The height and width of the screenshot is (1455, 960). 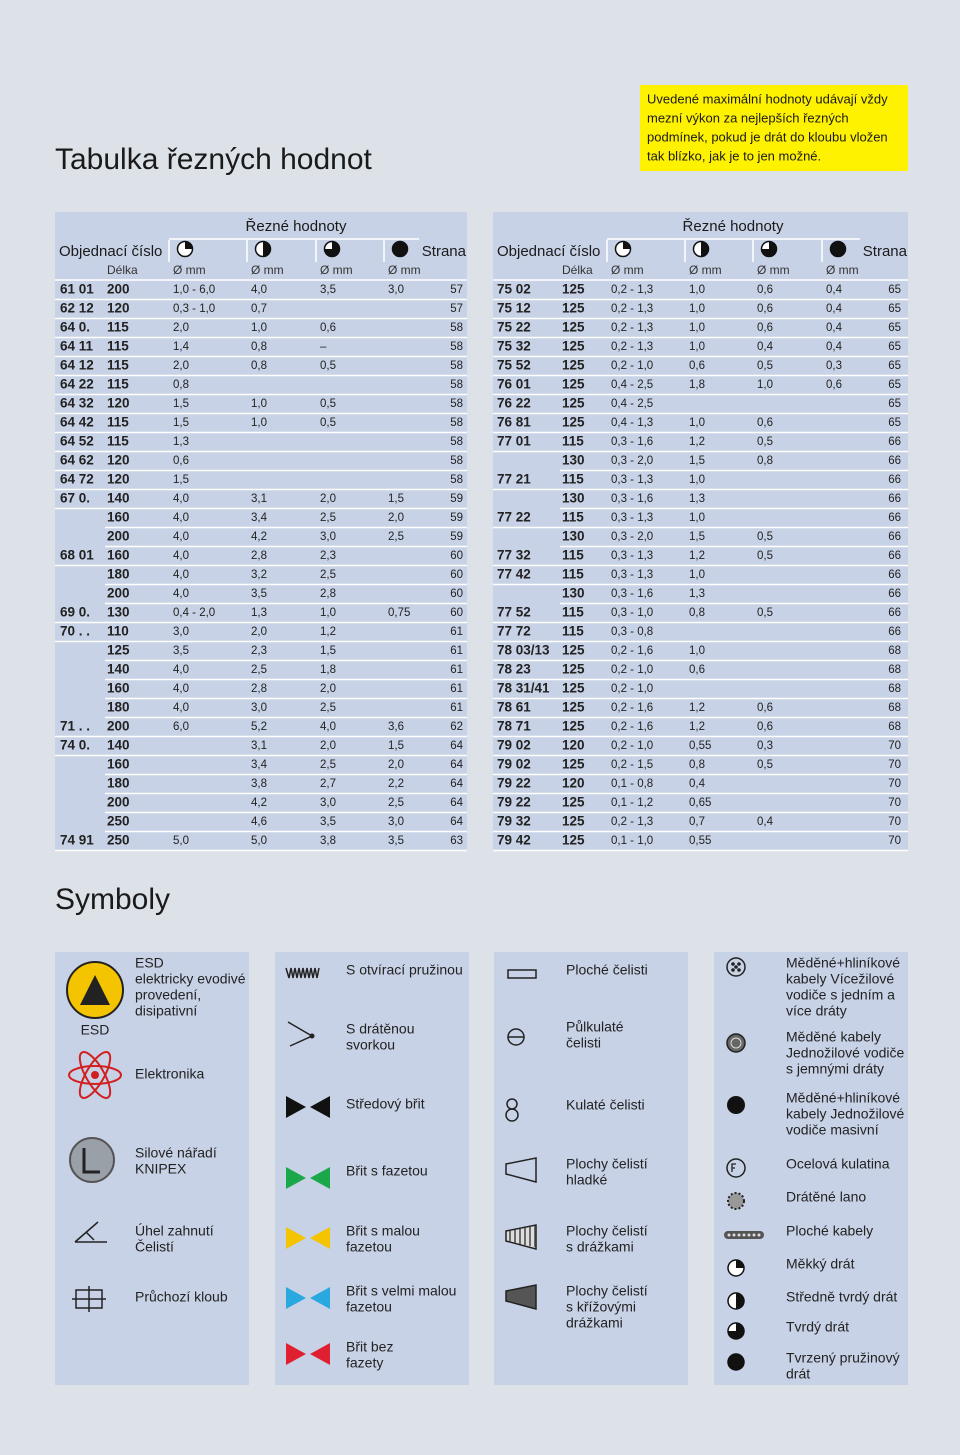 I want to click on value-cell: 0,2 - 1,6, so click(x=632, y=651).